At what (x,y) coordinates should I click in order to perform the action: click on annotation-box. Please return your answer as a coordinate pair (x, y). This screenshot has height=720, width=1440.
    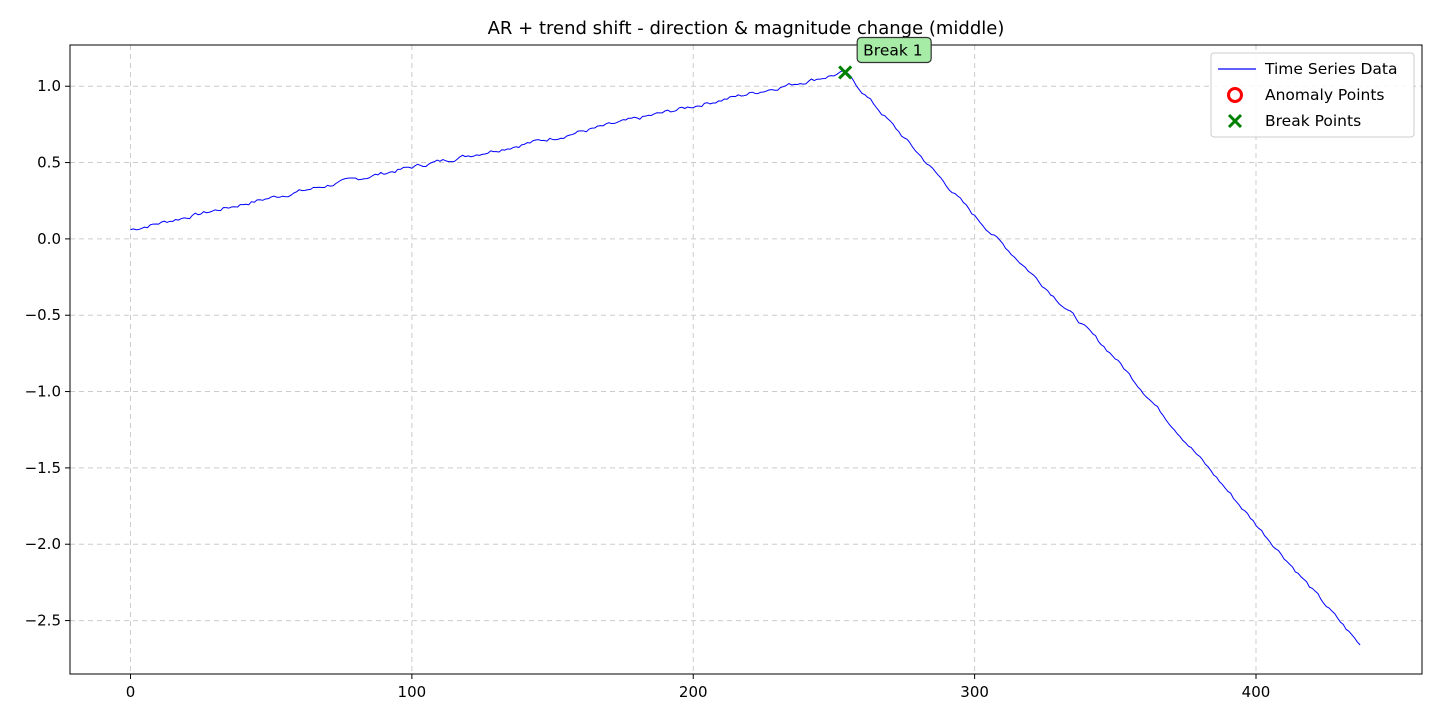
    Looking at the image, I should click on (894, 50).